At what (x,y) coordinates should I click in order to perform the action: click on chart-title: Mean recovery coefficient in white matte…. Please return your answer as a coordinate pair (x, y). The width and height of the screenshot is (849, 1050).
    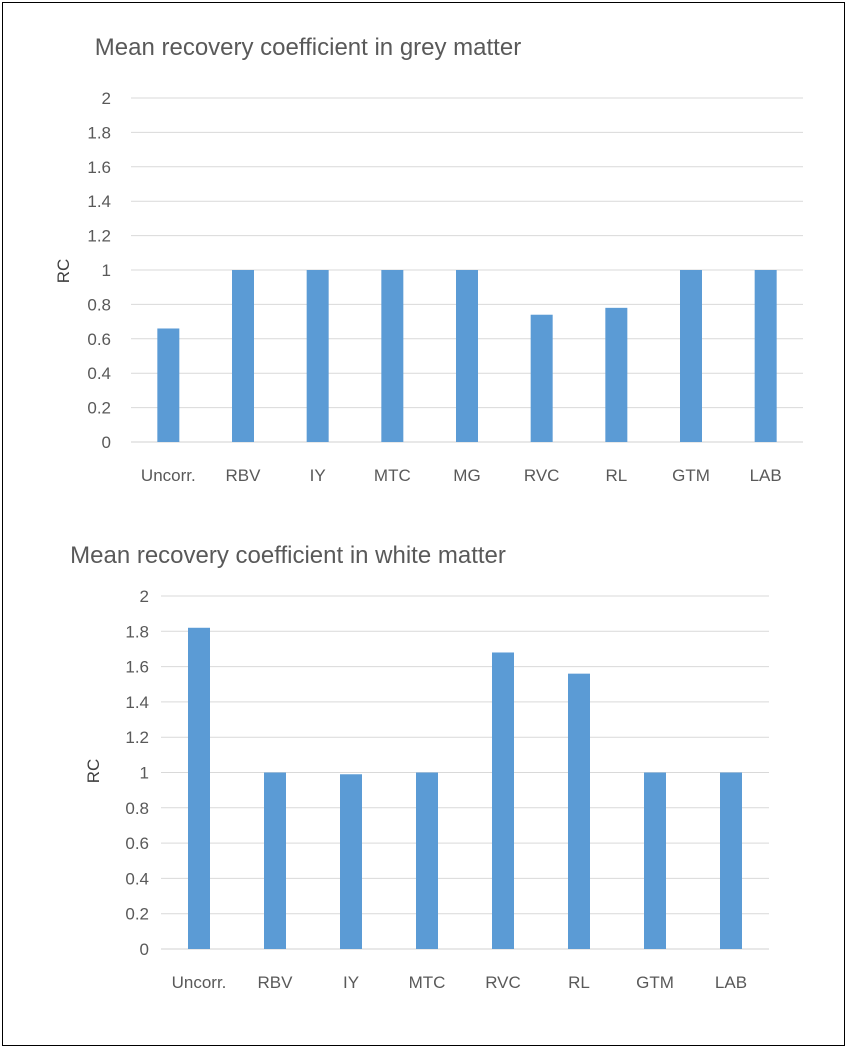
    Looking at the image, I should click on (288, 555).